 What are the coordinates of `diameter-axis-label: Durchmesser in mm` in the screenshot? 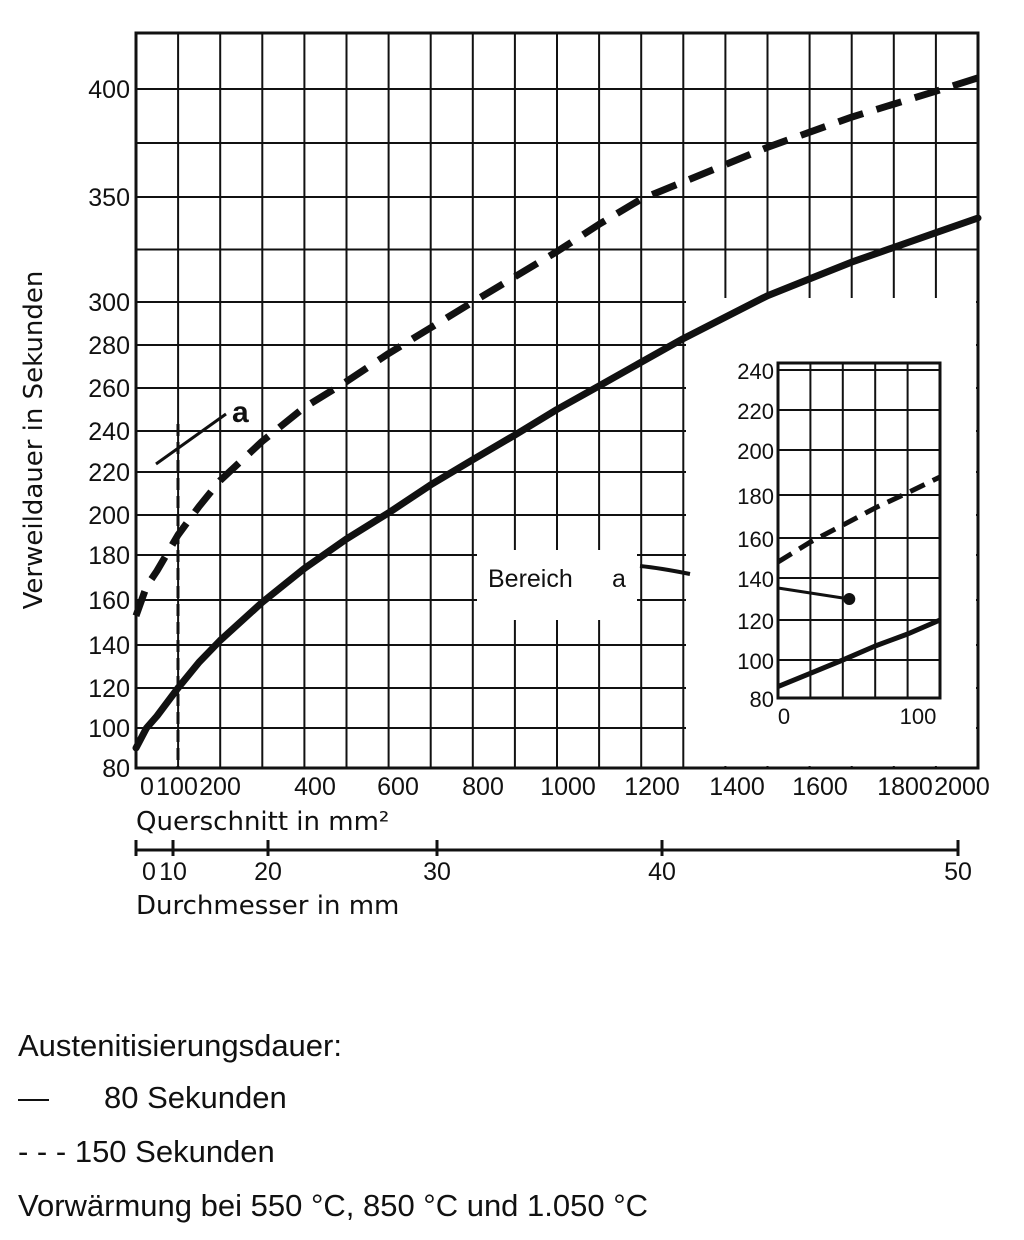 It's located at (267, 906).